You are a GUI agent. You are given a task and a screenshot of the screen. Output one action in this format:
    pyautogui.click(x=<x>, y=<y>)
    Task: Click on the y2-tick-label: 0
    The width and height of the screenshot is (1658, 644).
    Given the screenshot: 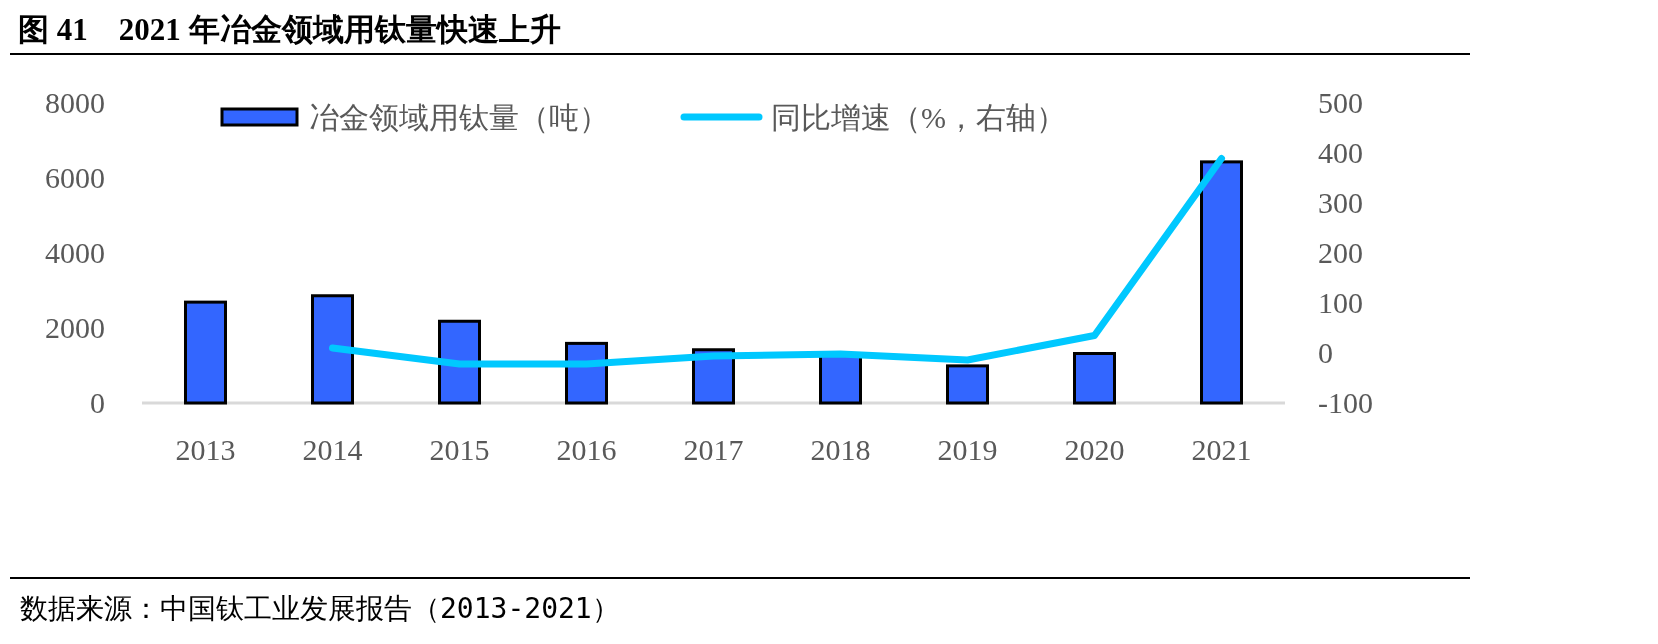 What is the action you would take?
    pyautogui.click(x=1325, y=352)
    